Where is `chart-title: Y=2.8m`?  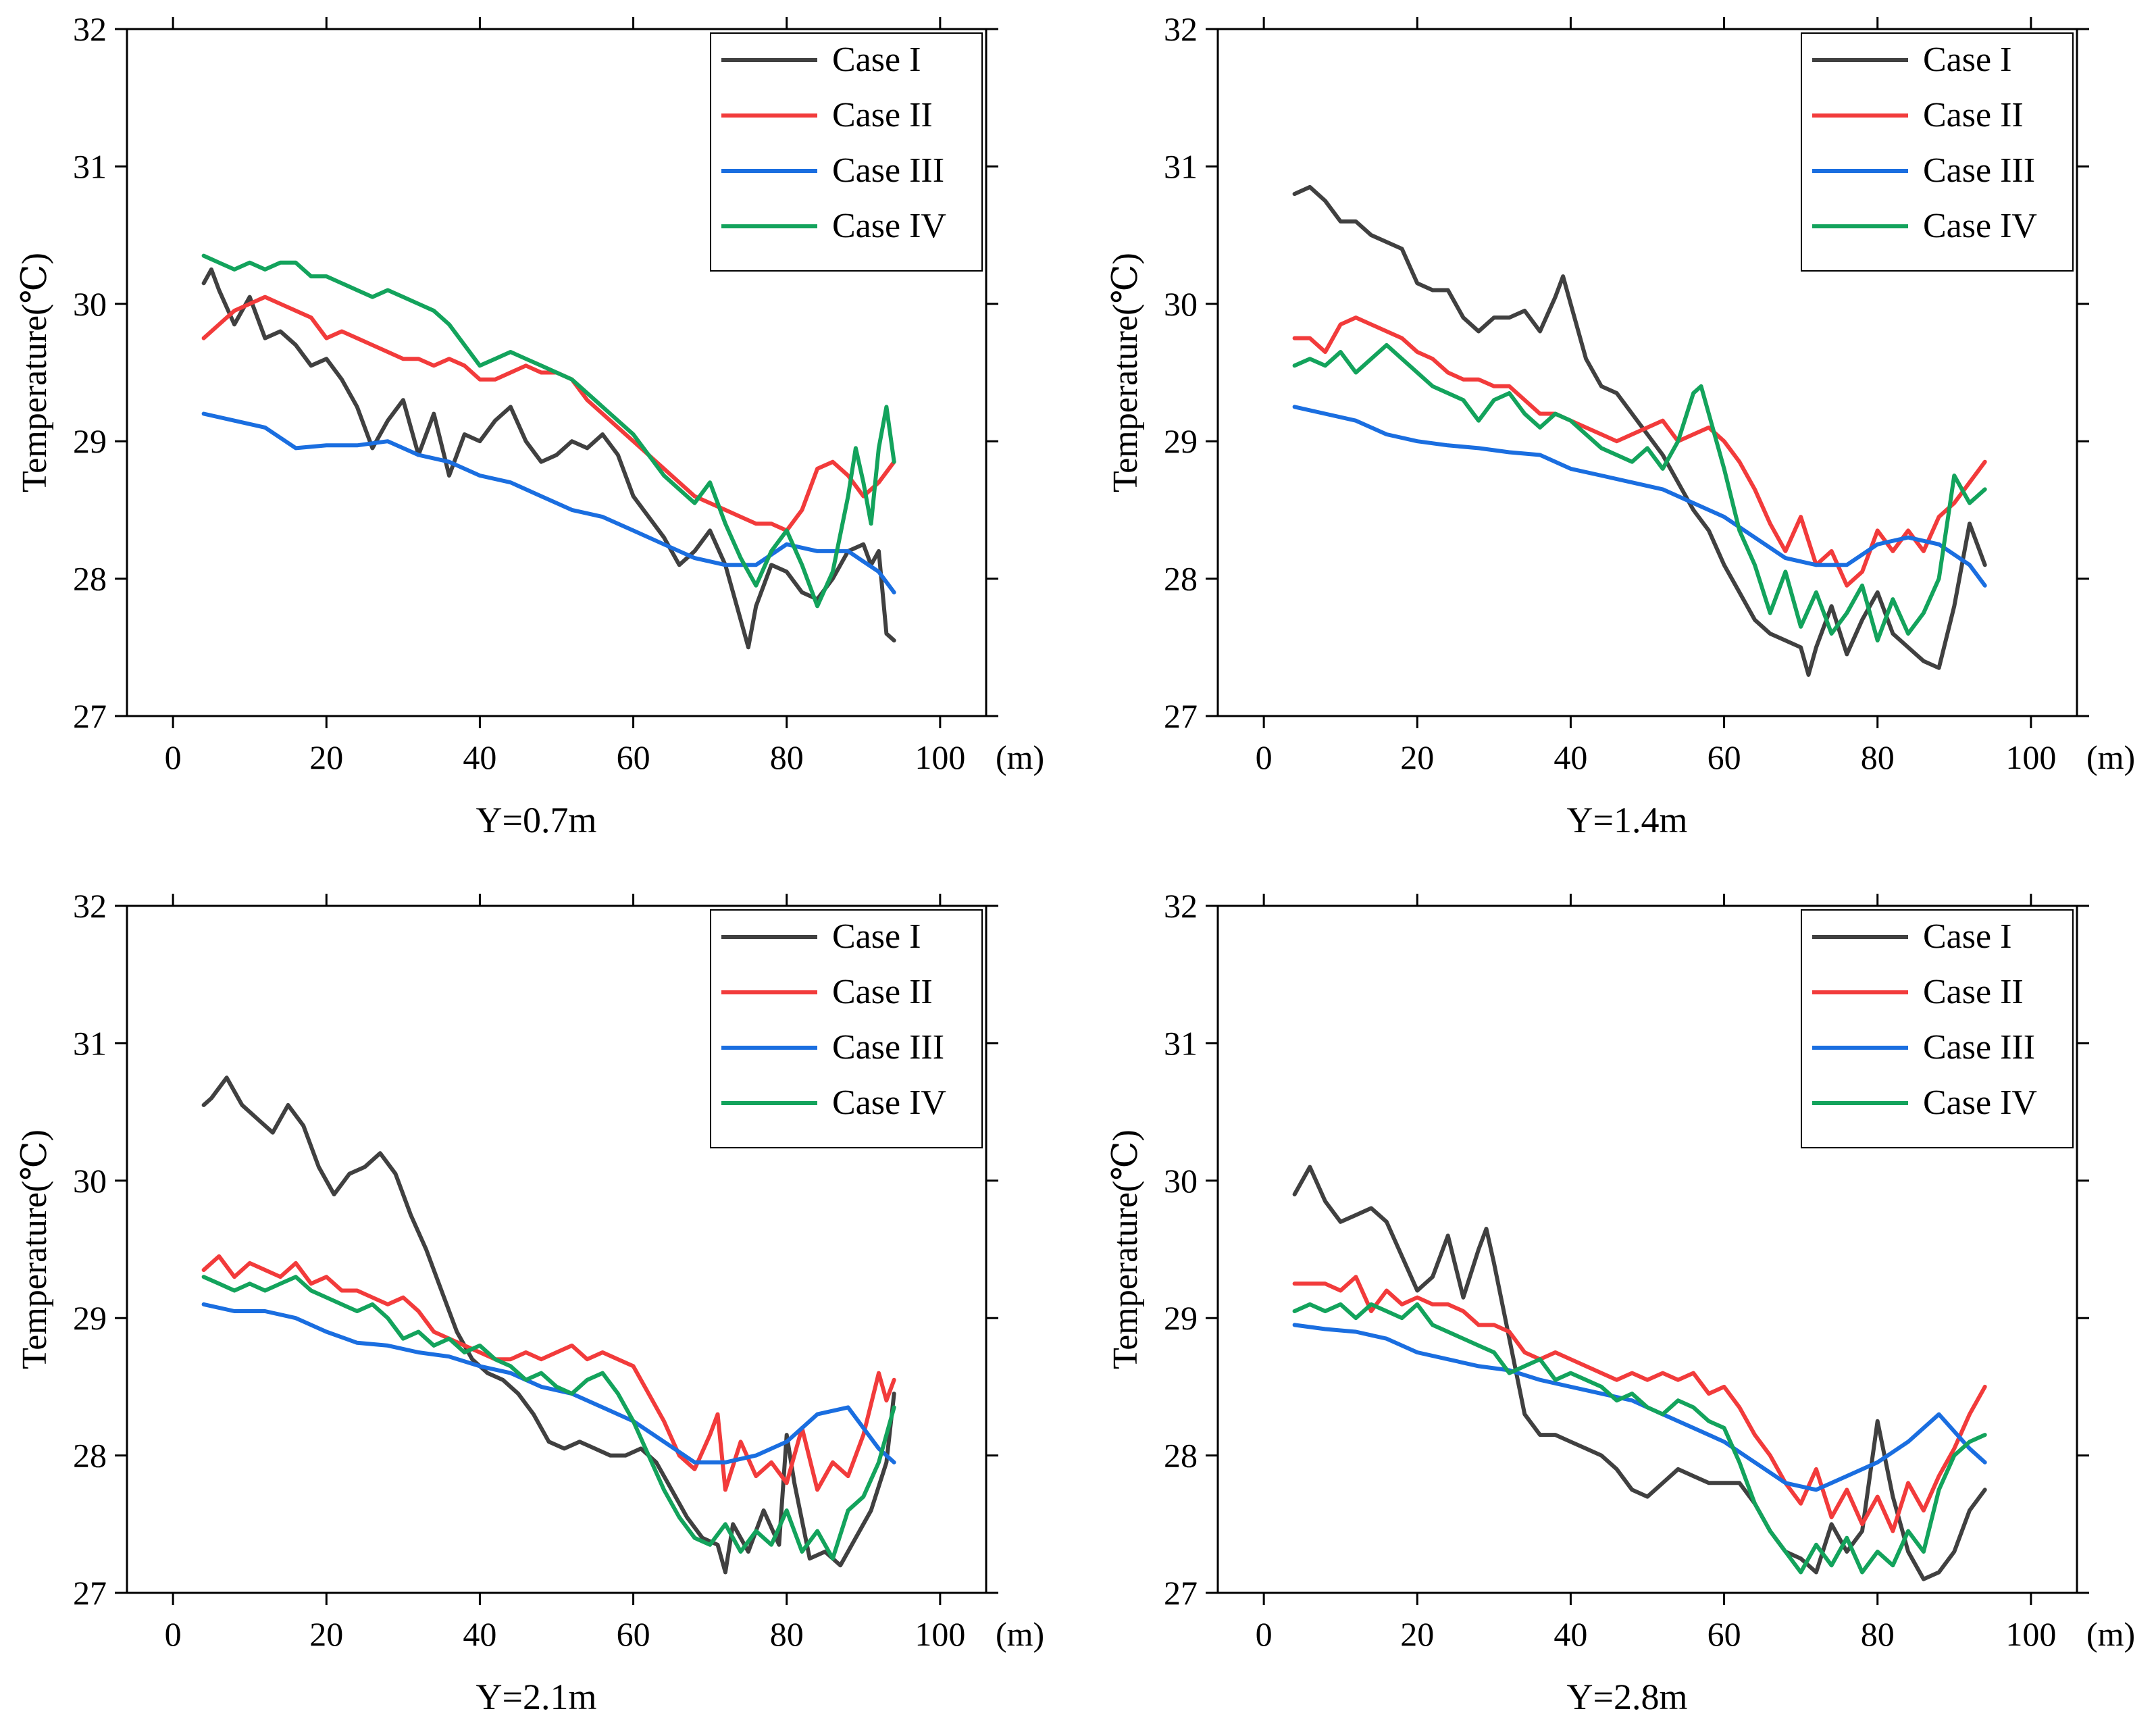 chart-title: Y=2.8m is located at coordinates (1627, 1697).